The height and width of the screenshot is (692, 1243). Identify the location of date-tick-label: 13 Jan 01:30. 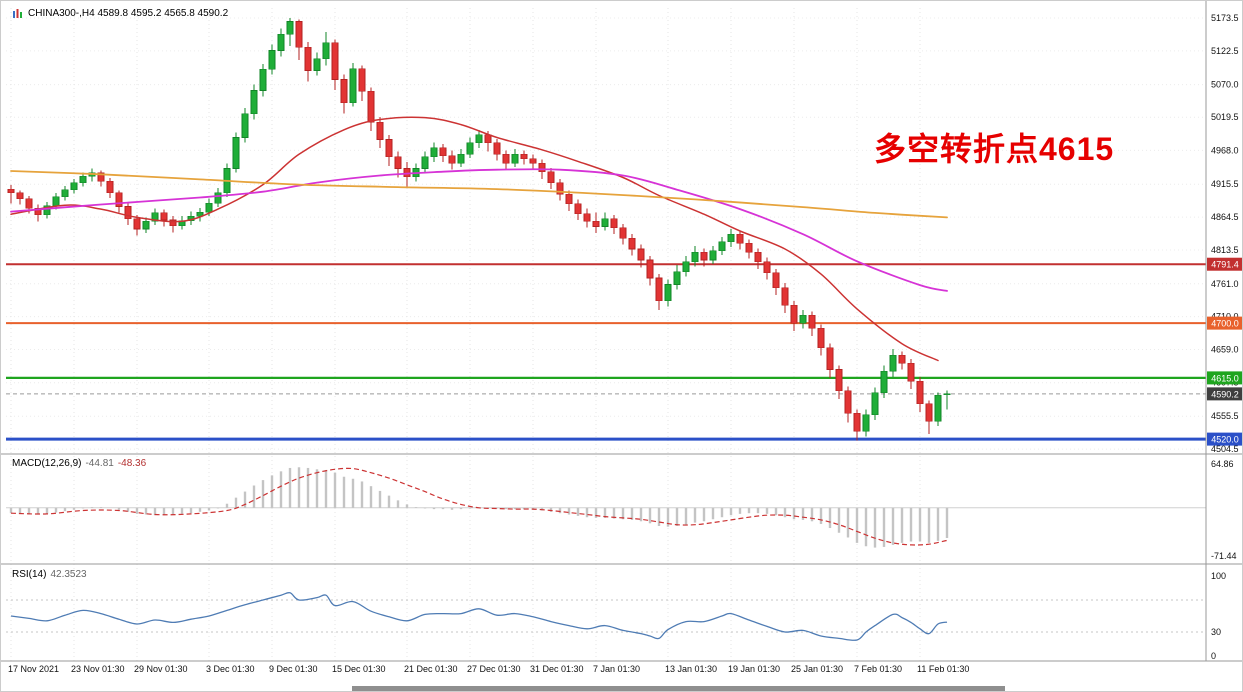
(691, 669).